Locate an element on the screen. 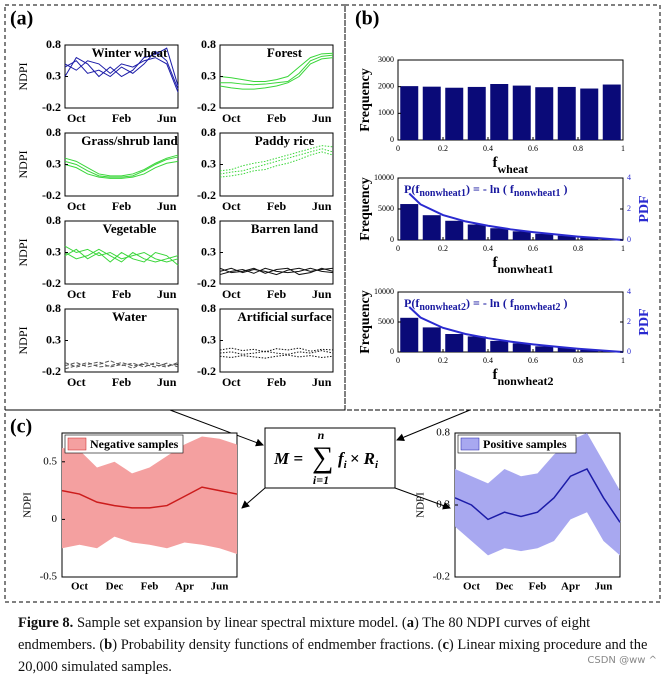 The width and height of the screenshot is (667, 678). y-tick-label: 5000 is located at coordinates (386, 321).